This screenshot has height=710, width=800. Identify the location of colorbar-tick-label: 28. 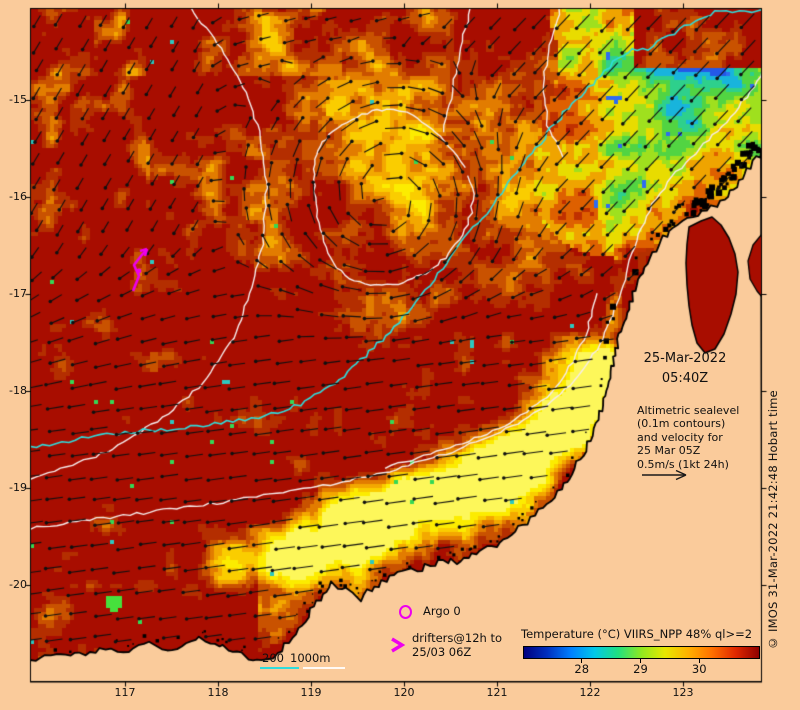
(582, 669).